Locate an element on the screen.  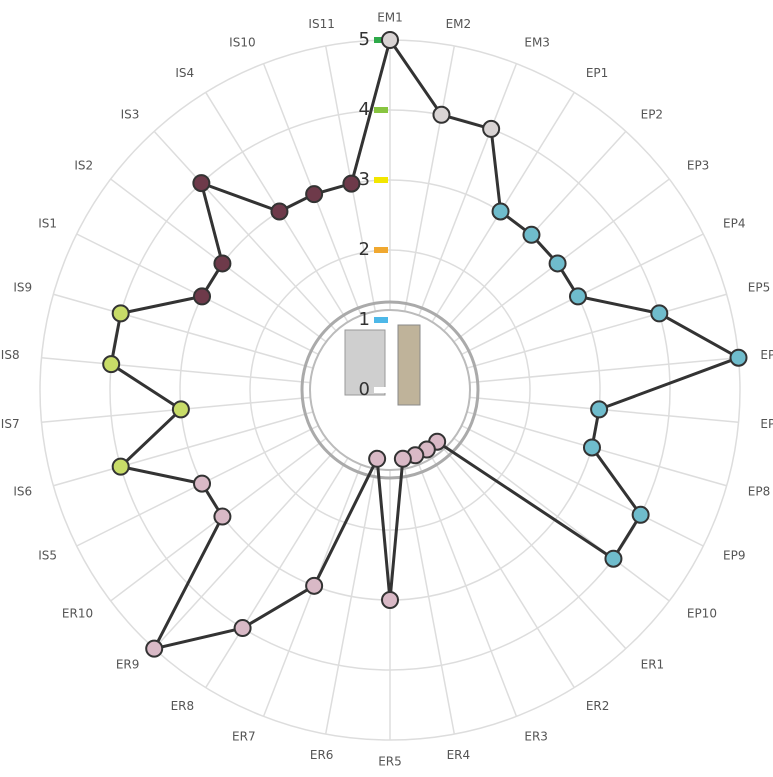
axis-label: EP5 is located at coordinates (759, 288).